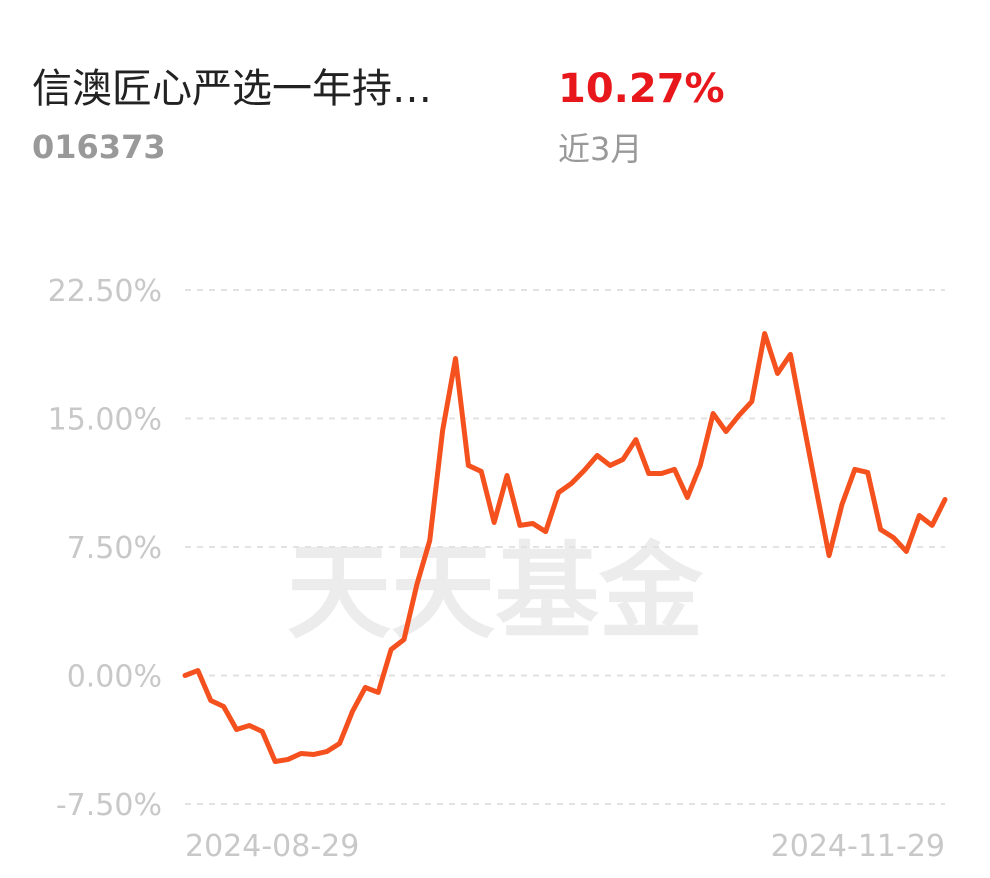  I want to click on x-tick-label: 2024-11-29, so click(858, 846).